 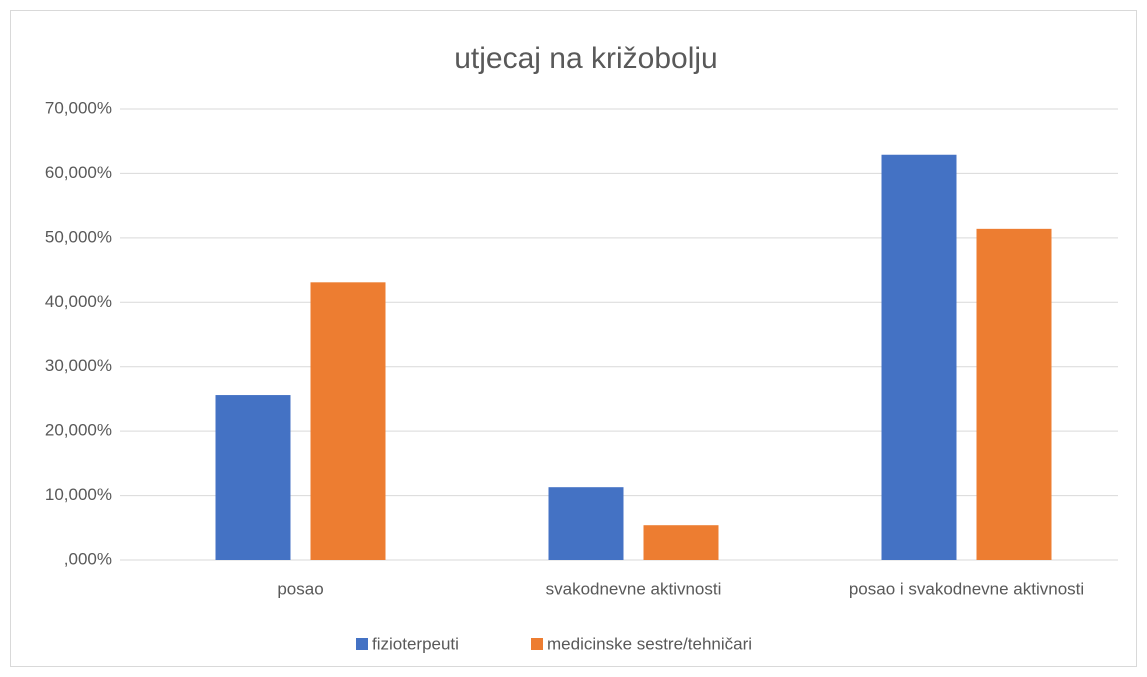 I want to click on chart-title: utjecaj na križobolju, so click(x=585, y=58).